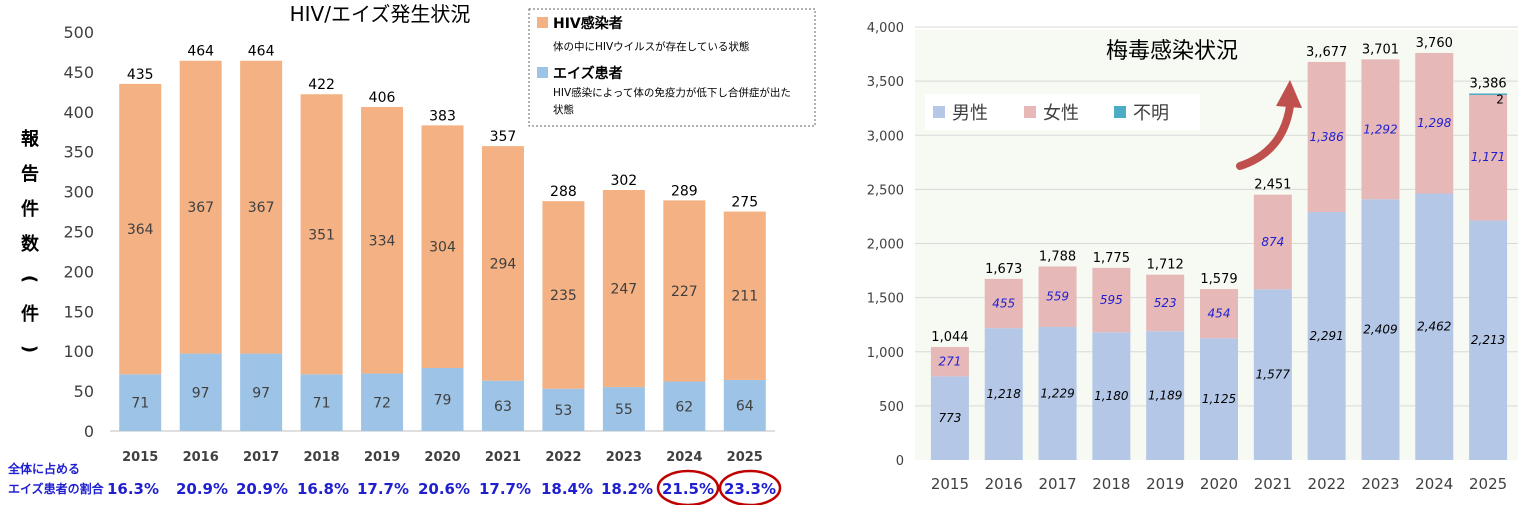 The image size is (1532, 505). I want to click on legend-swatch-female, so click(1030, 112).